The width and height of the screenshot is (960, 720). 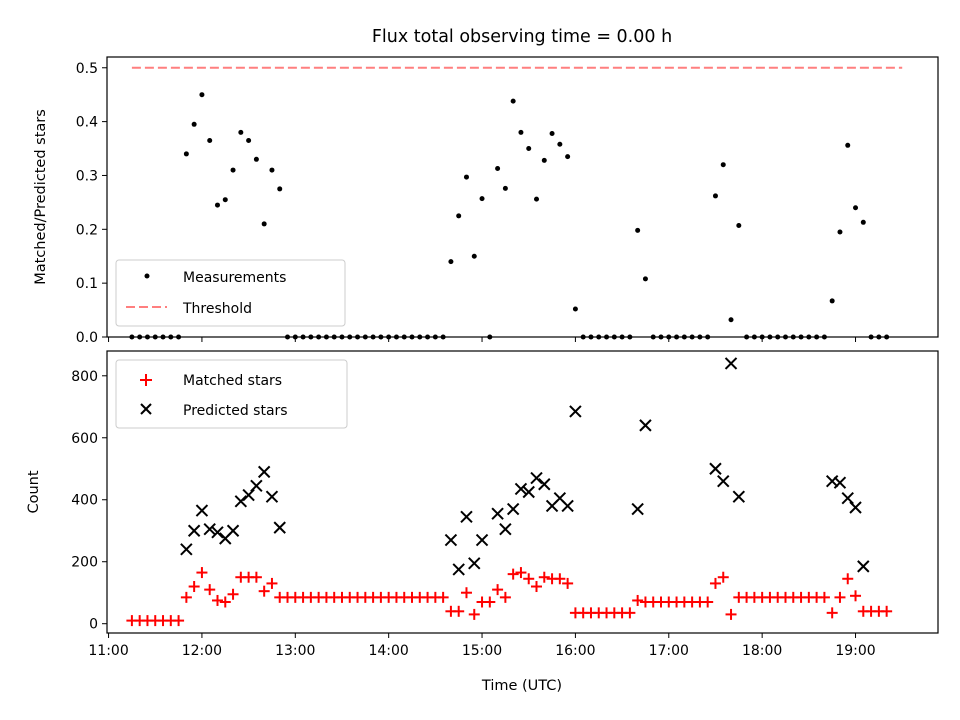 I want to click on top-y-tick-label: 0.1, so click(x=87, y=284).